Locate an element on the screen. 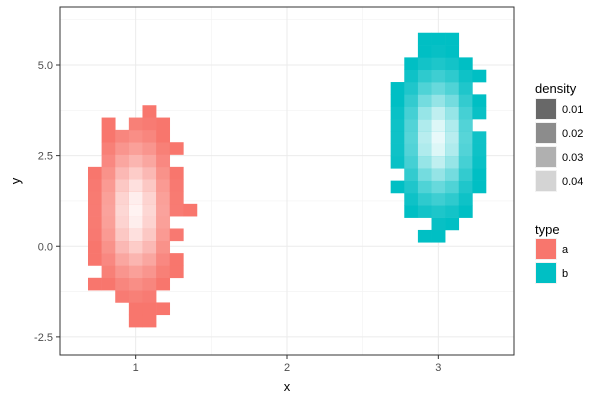 The height and width of the screenshot is (400, 600). y-axis-title: y is located at coordinates (15, 180).